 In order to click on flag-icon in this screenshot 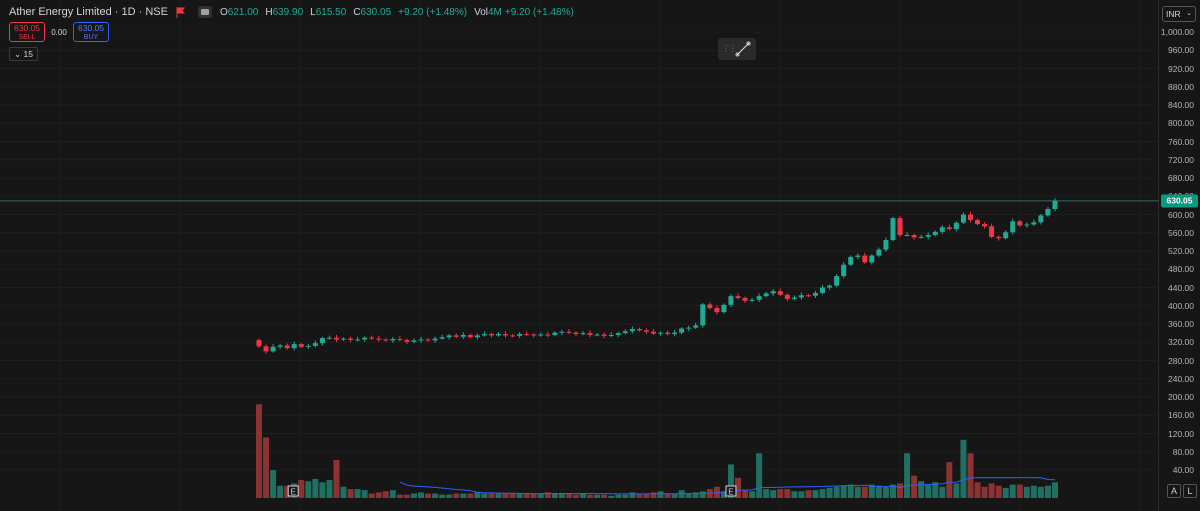, I will do `click(180, 12)`.